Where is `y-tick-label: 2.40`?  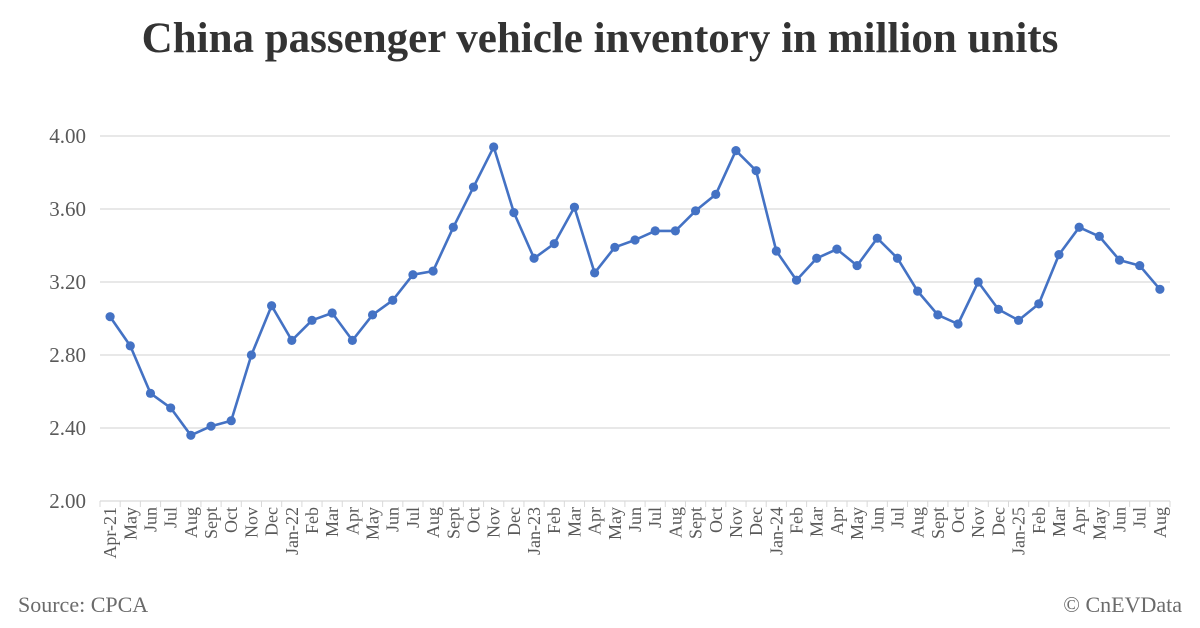
y-tick-label: 2.40 is located at coordinates (67, 428).